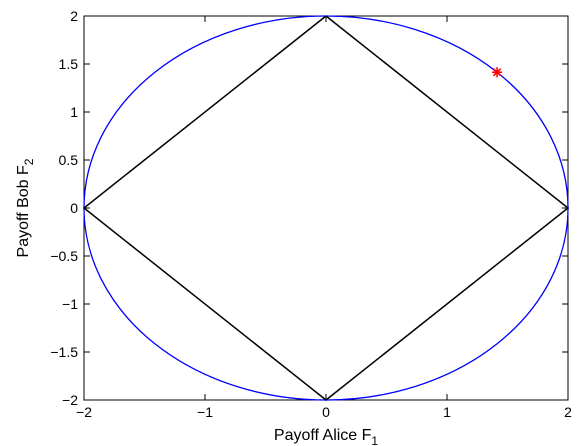 This screenshot has height=446, width=579. Describe the element at coordinates (74, 208) in the screenshot. I see `y-tick-label: 0` at that location.